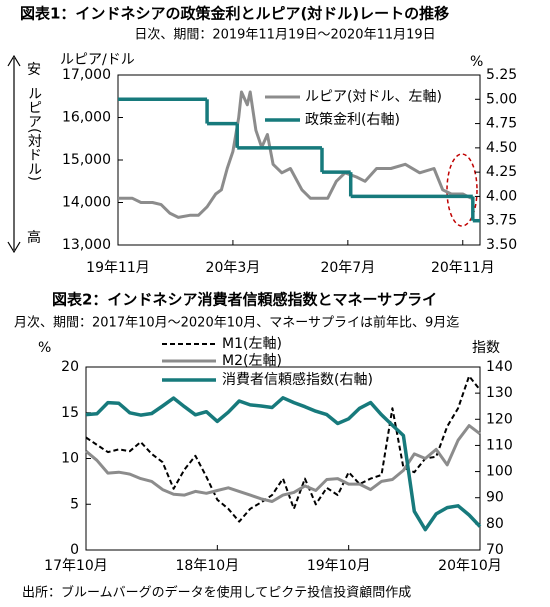 This screenshot has width=550, height=607. What do you see at coordinates (501, 221) in the screenshot?
I see `y2-tick-label: 3.75` at bounding box center [501, 221].